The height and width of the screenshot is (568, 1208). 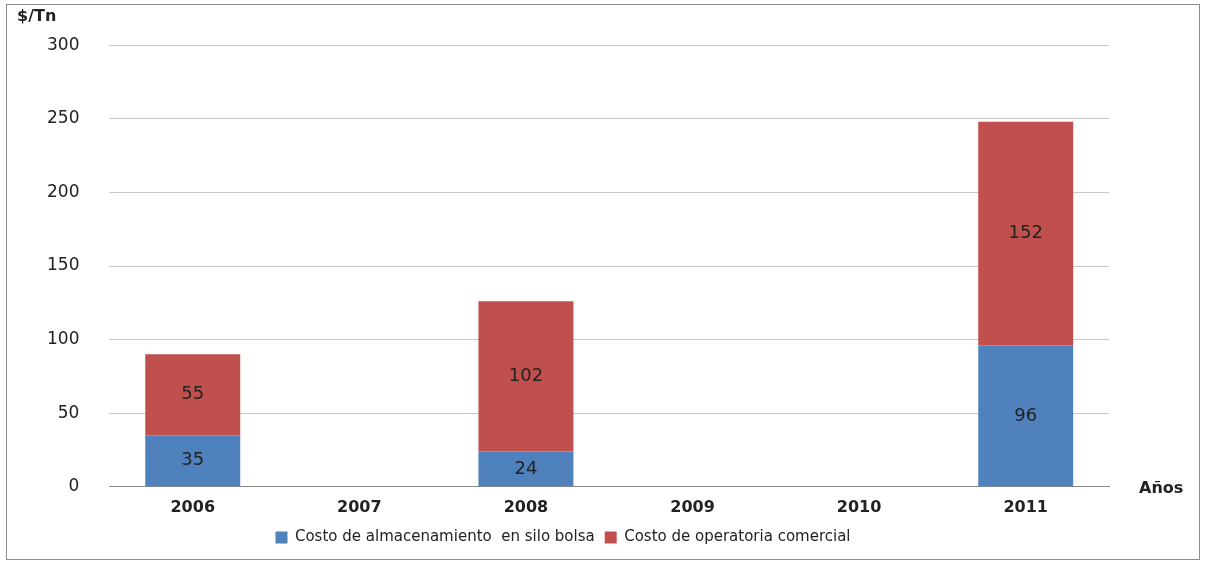 I want to click on data-label: 35, so click(x=193, y=459).